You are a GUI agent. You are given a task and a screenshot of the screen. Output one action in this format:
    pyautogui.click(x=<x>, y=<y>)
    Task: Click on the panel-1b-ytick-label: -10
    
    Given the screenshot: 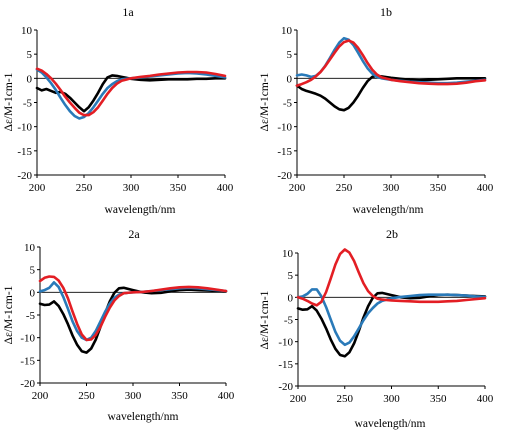 What is the action you would take?
    pyautogui.click(x=284, y=128)
    